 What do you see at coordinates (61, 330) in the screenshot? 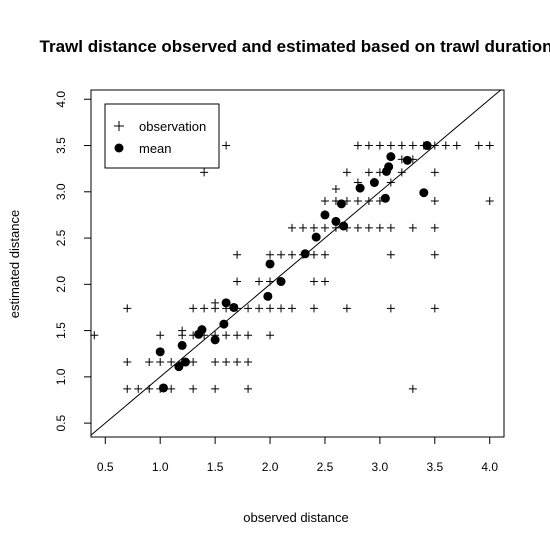
I see `y-tick-label: 1.5` at bounding box center [61, 330].